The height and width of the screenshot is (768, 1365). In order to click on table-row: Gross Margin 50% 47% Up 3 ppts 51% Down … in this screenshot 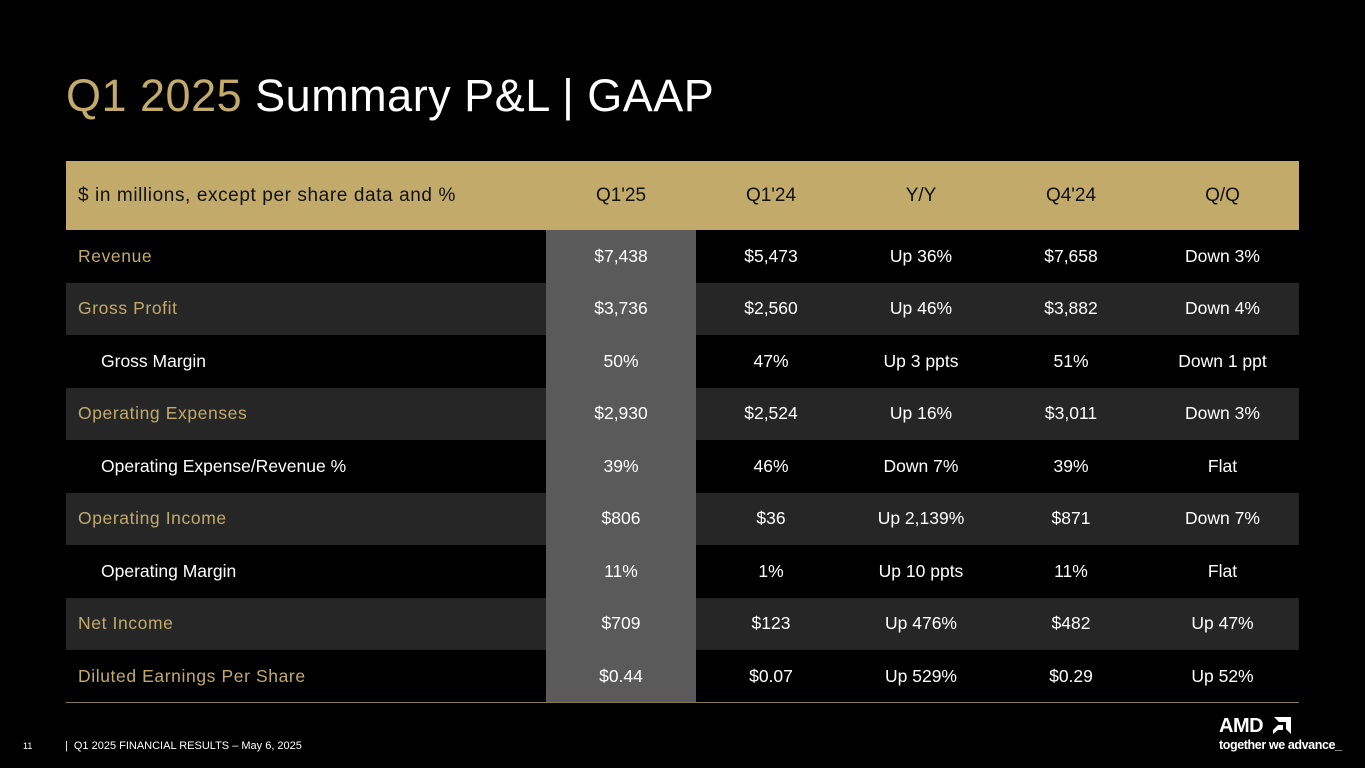, I will do `click(682, 361)`.